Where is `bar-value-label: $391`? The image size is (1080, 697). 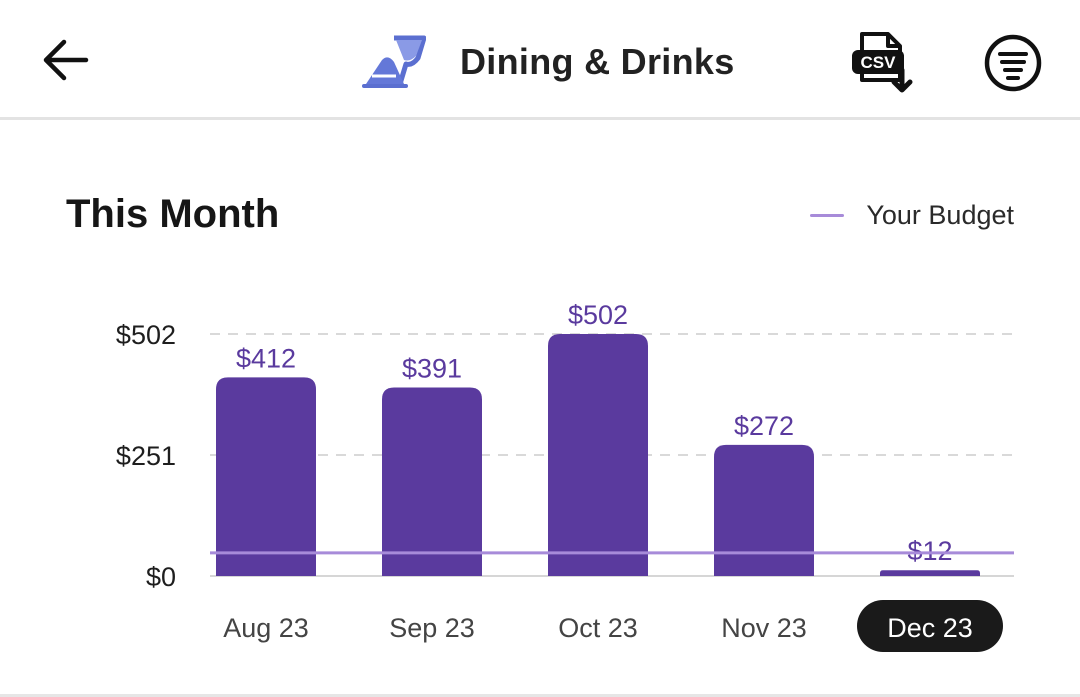
bar-value-label: $391 is located at coordinates (432, 369).